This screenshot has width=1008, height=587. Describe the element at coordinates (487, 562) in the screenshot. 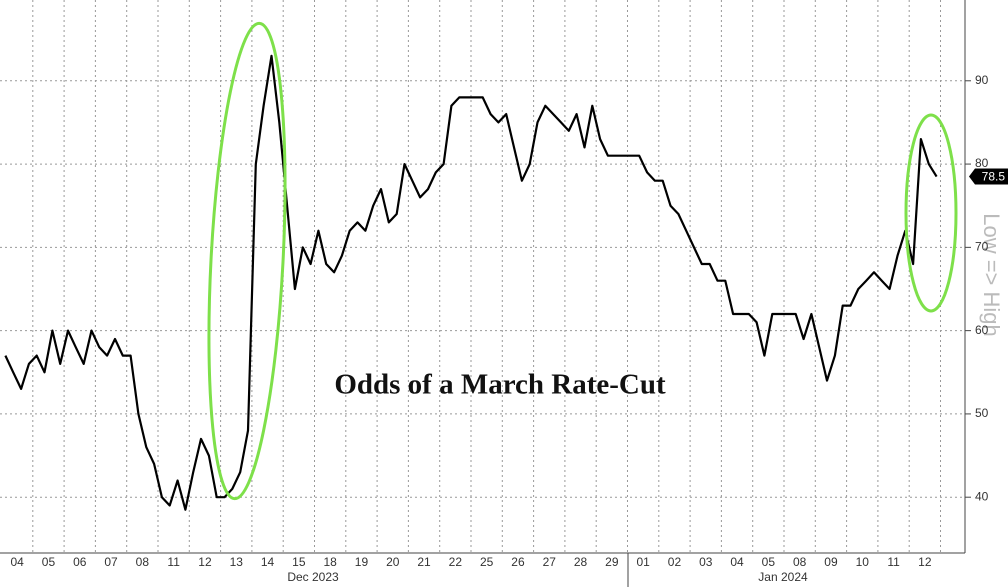

I see `x-tick-label: 25` at that location.